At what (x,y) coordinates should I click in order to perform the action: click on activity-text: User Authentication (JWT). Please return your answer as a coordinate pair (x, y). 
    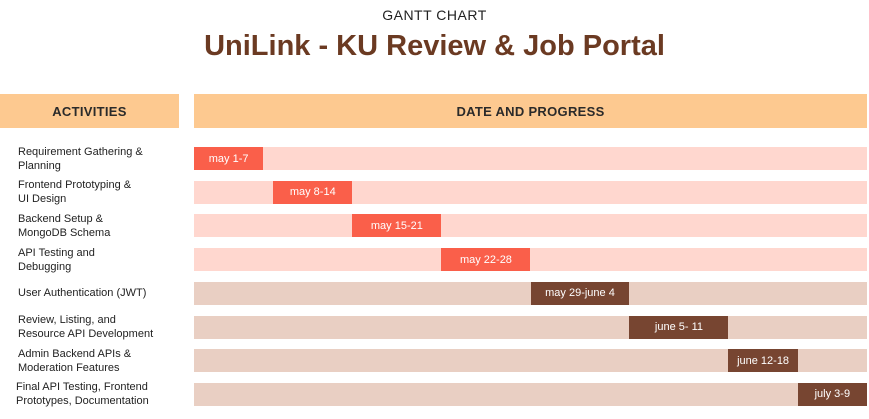
    Looking at the image, I should click on (82, 293).